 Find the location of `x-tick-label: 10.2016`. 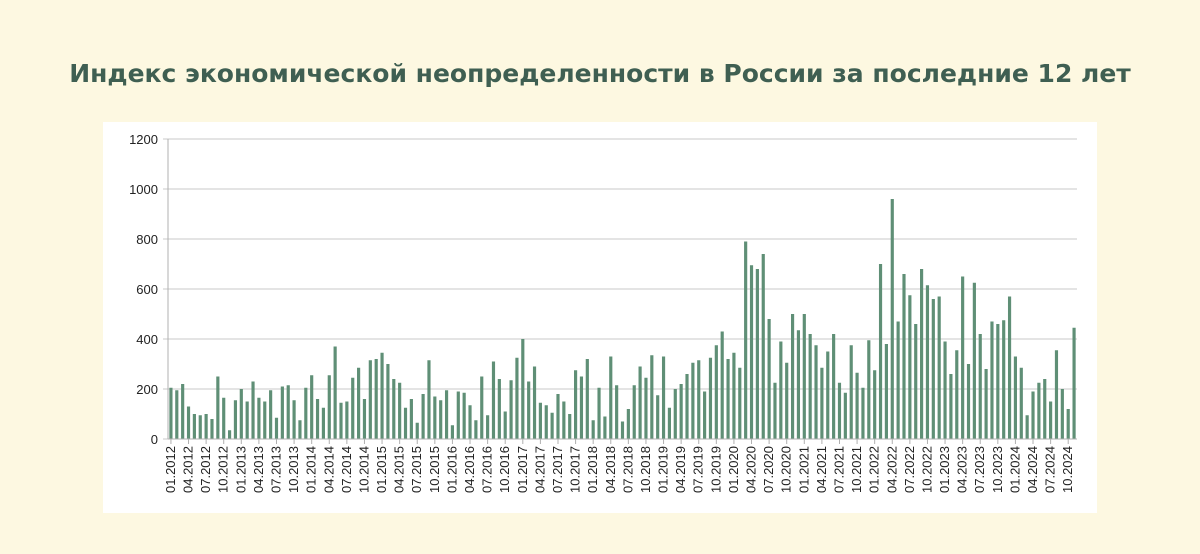

x-tick-label: 10.2016 is located at coordinates (504, 469).